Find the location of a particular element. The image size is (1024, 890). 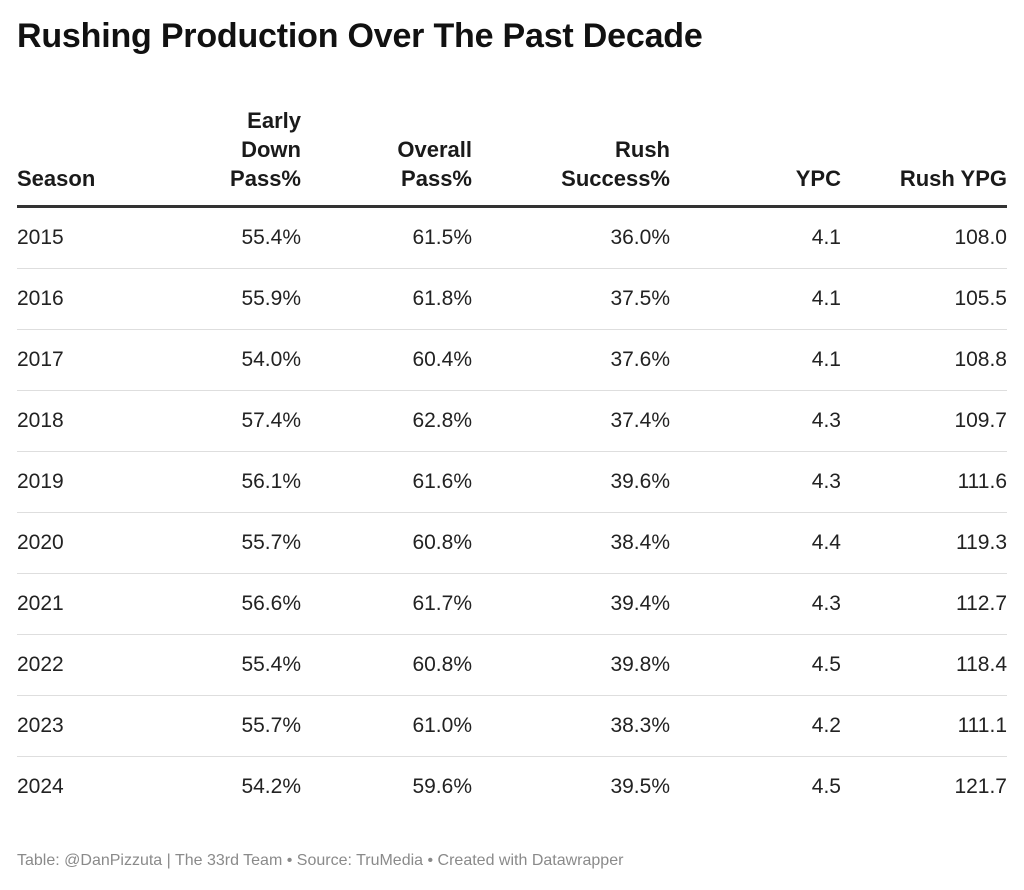

cell-early-down-pass: 56.6% is located at coordinates (249, 604).